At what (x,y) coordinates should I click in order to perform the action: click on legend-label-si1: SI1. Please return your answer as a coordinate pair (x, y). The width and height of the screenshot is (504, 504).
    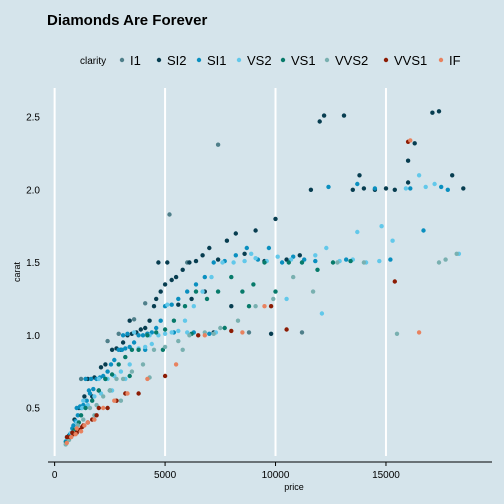
    Looking at the image, I should click on (217, 60).